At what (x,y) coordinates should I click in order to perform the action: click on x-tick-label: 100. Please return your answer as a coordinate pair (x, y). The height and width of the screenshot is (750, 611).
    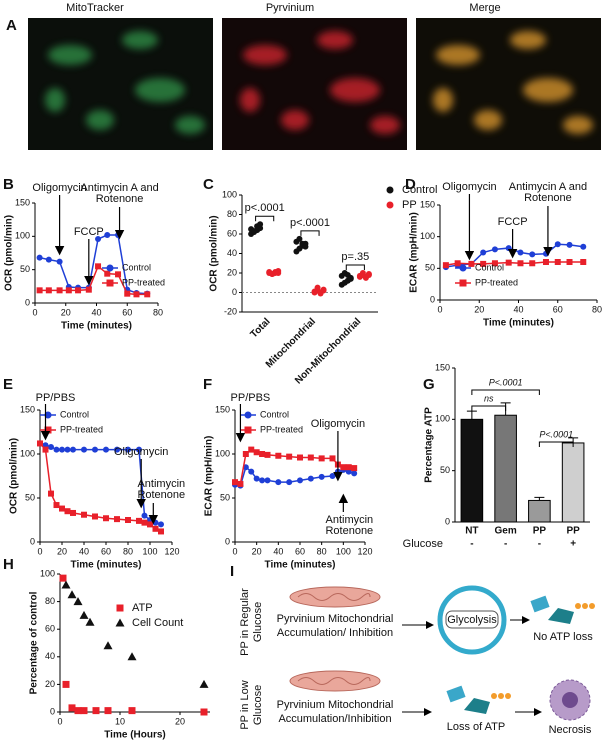
    Looking at the image, I should click on (343, 551).